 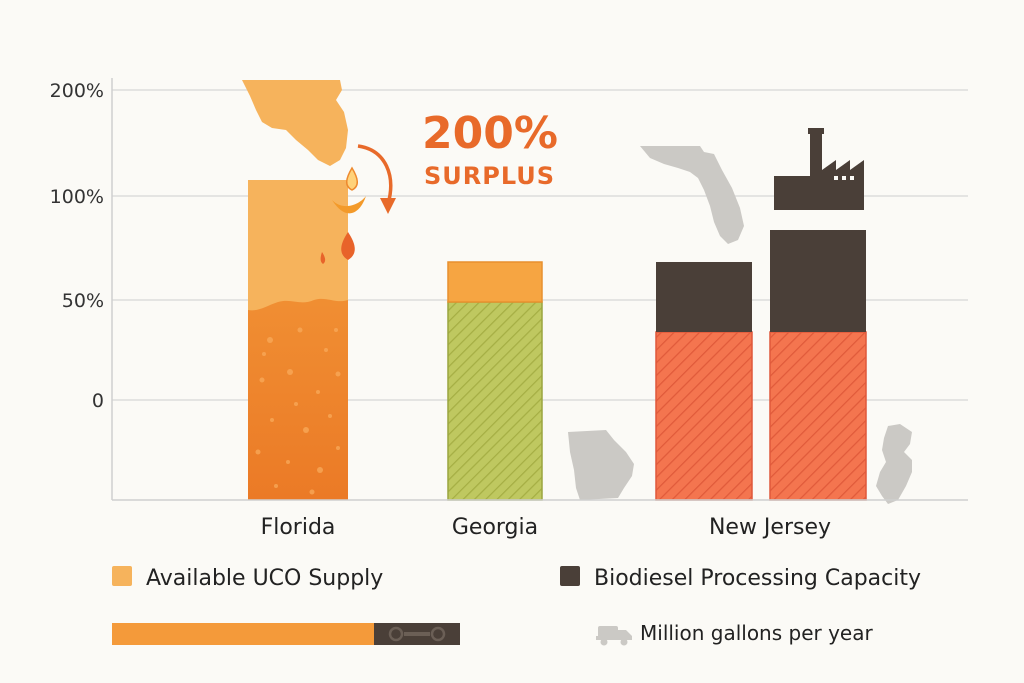 I want to click on oil-drop-icon, so click(x=343, y=215).